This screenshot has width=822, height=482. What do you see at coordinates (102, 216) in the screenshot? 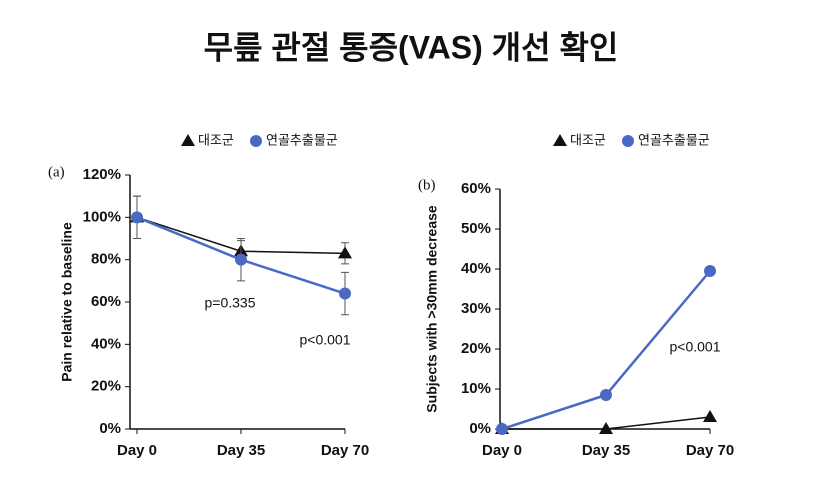
I see `y-tick-label: 100%` at bounding box center [102, 216].